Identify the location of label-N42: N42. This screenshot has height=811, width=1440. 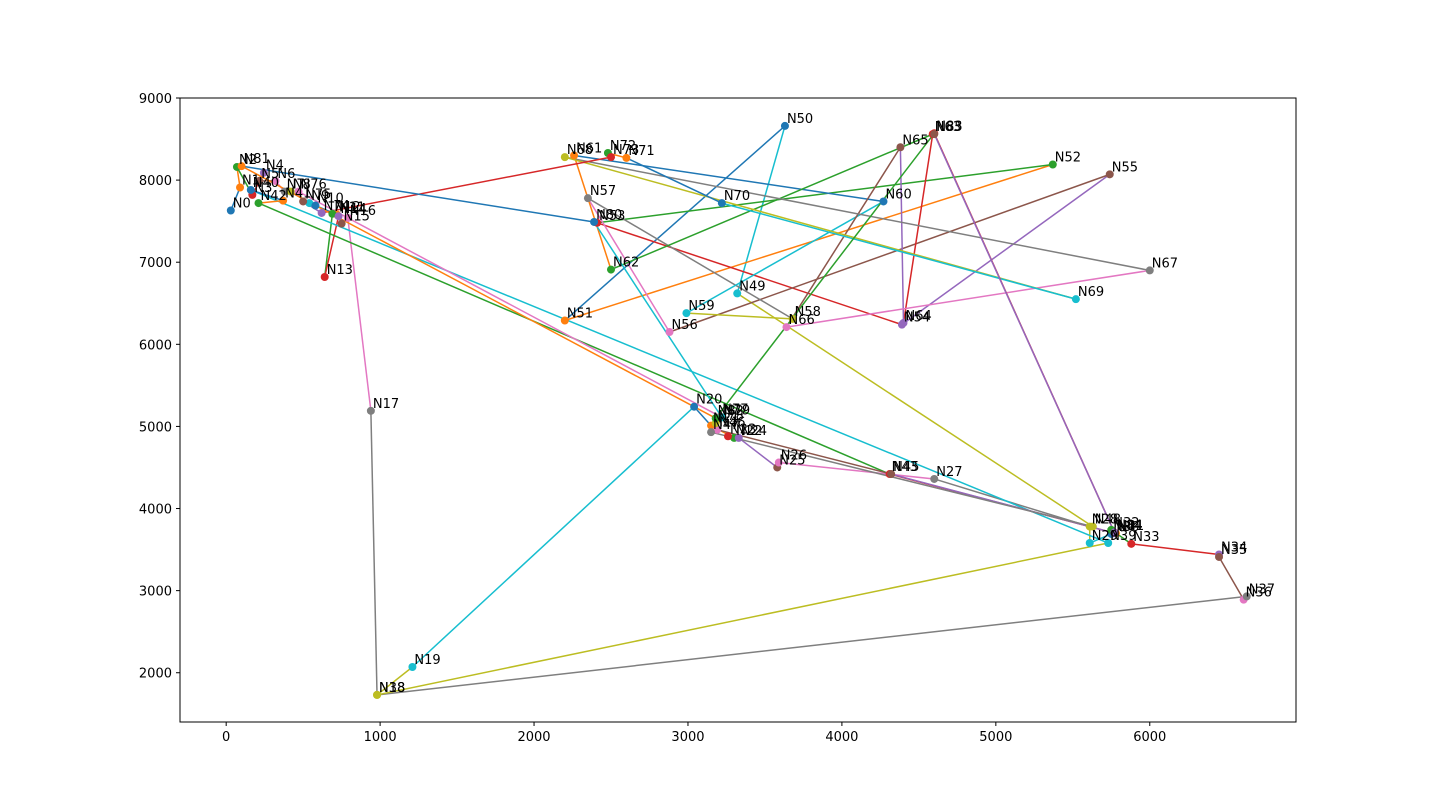
(274, 196).